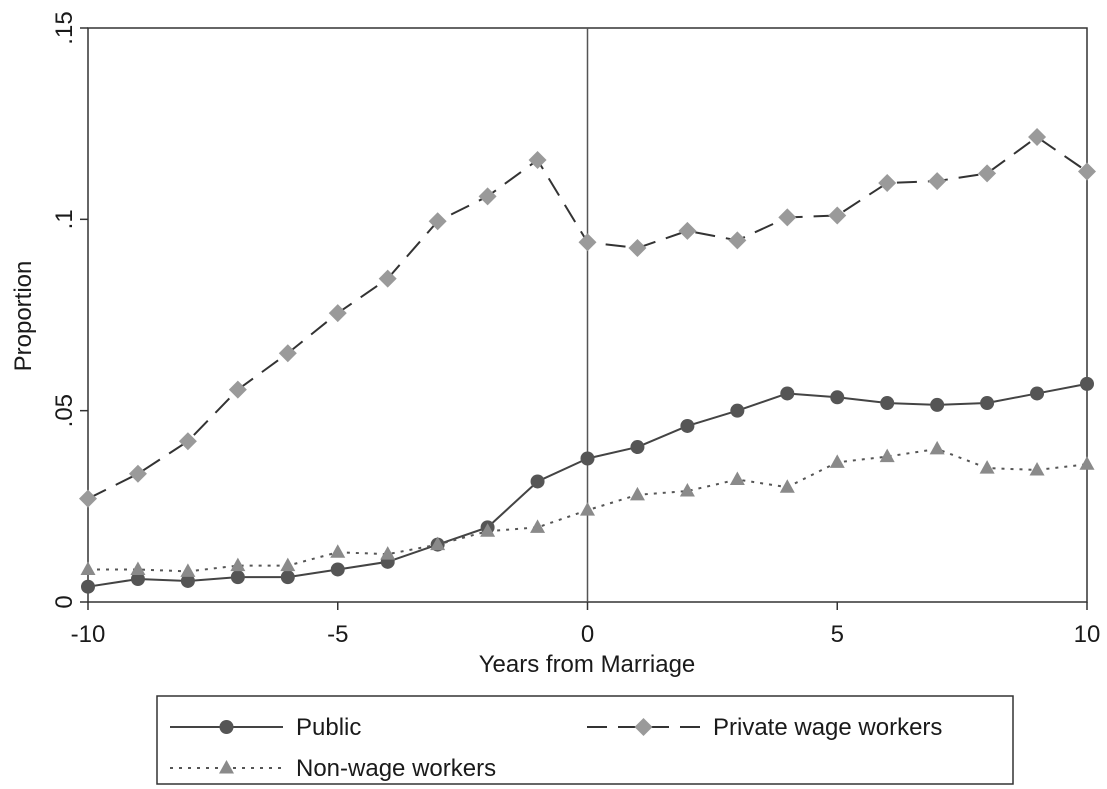 The width and height of the screenshot is (1107, 789). Describe the element at coordinates (643, 727) in the screenshot. I see `legend-marker-private-wage-workers` at that location.